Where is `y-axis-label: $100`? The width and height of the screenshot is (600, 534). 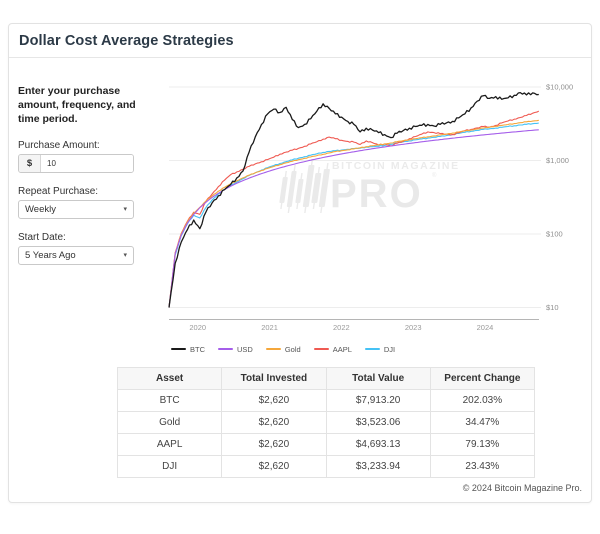
y-axis-label: $100 is located at coordinates (554, 234).